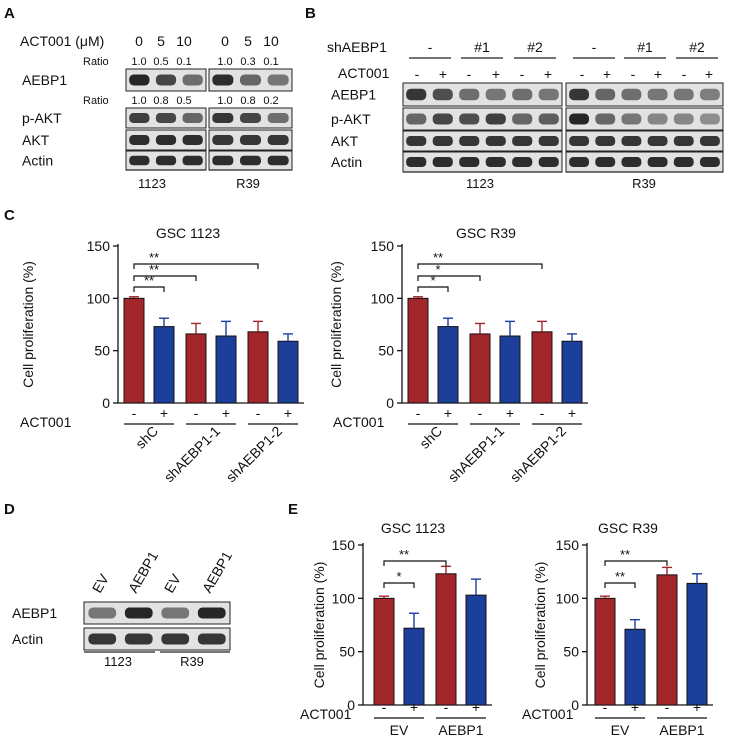  I want to click on chart-group-label: shAEBP1-2, so click(538, 454).